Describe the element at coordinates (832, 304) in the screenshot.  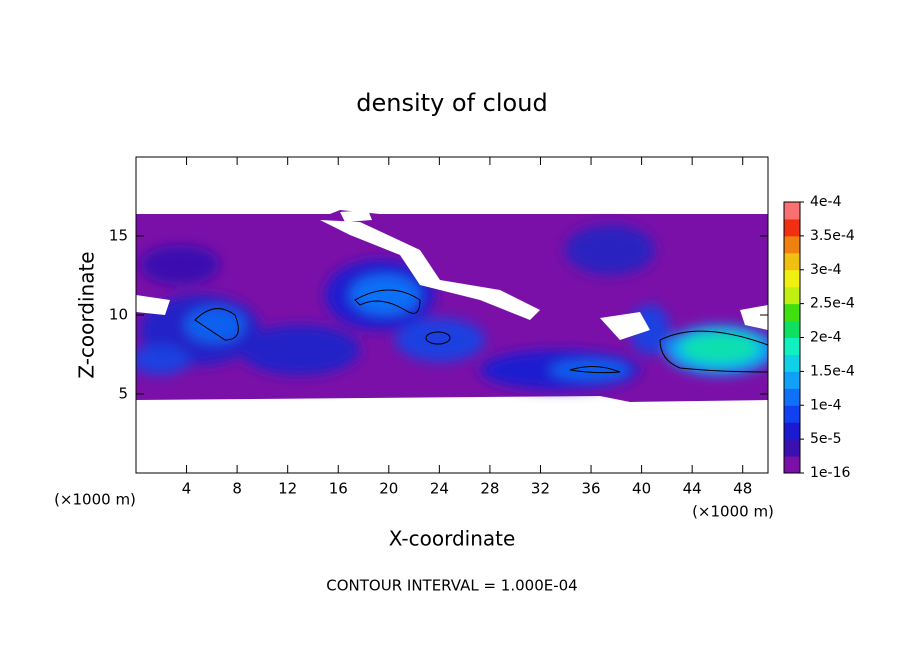
I see `colorbar-label: 2.5e-4` at that location.